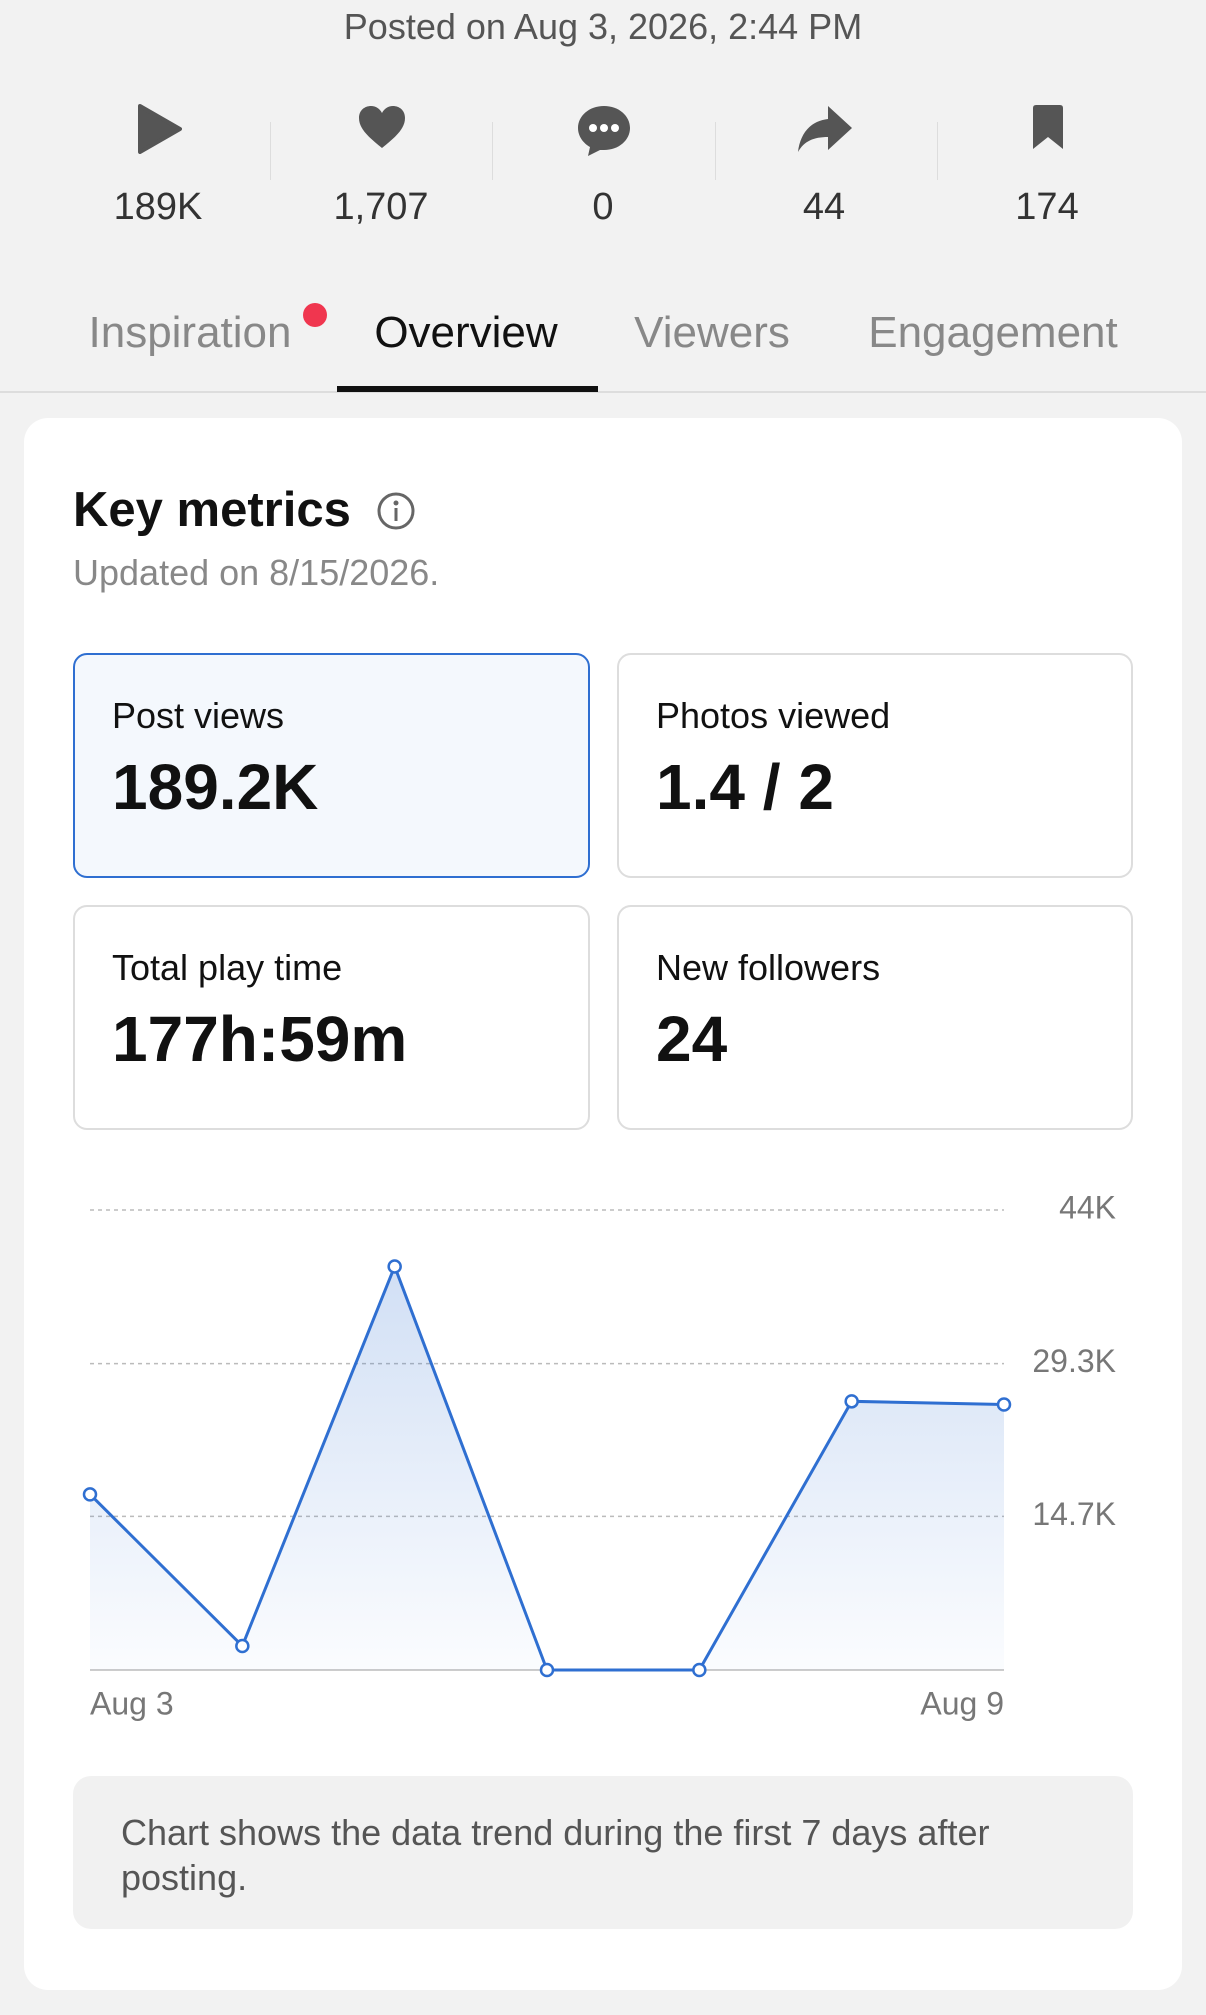 Image resolution: width=1206 pixels, height=2015 pixels. Describe the element at coordinates (381, 207) in the screenshot. I see `likes-count: 1,707` at that location.